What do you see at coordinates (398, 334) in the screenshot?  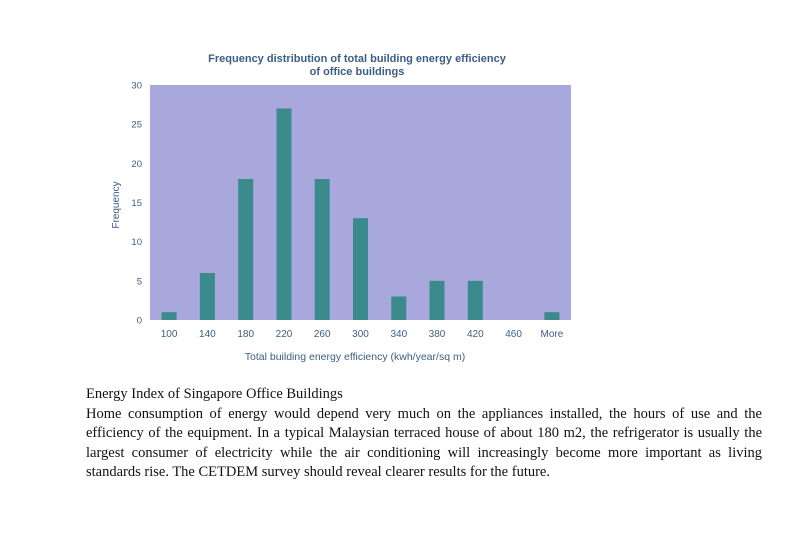 I see `x-tick-label: 340` at bounding box center [398, 334].